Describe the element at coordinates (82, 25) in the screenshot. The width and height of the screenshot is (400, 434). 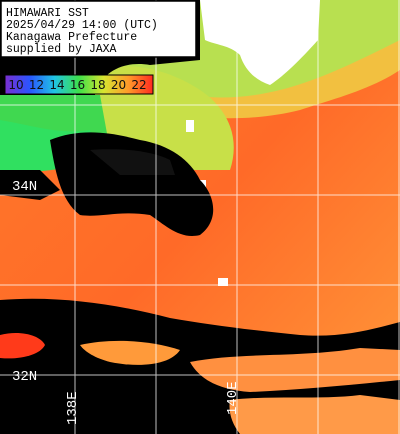
I see `header-line: 2025/04/29 14:00 (UTC)` at that location.